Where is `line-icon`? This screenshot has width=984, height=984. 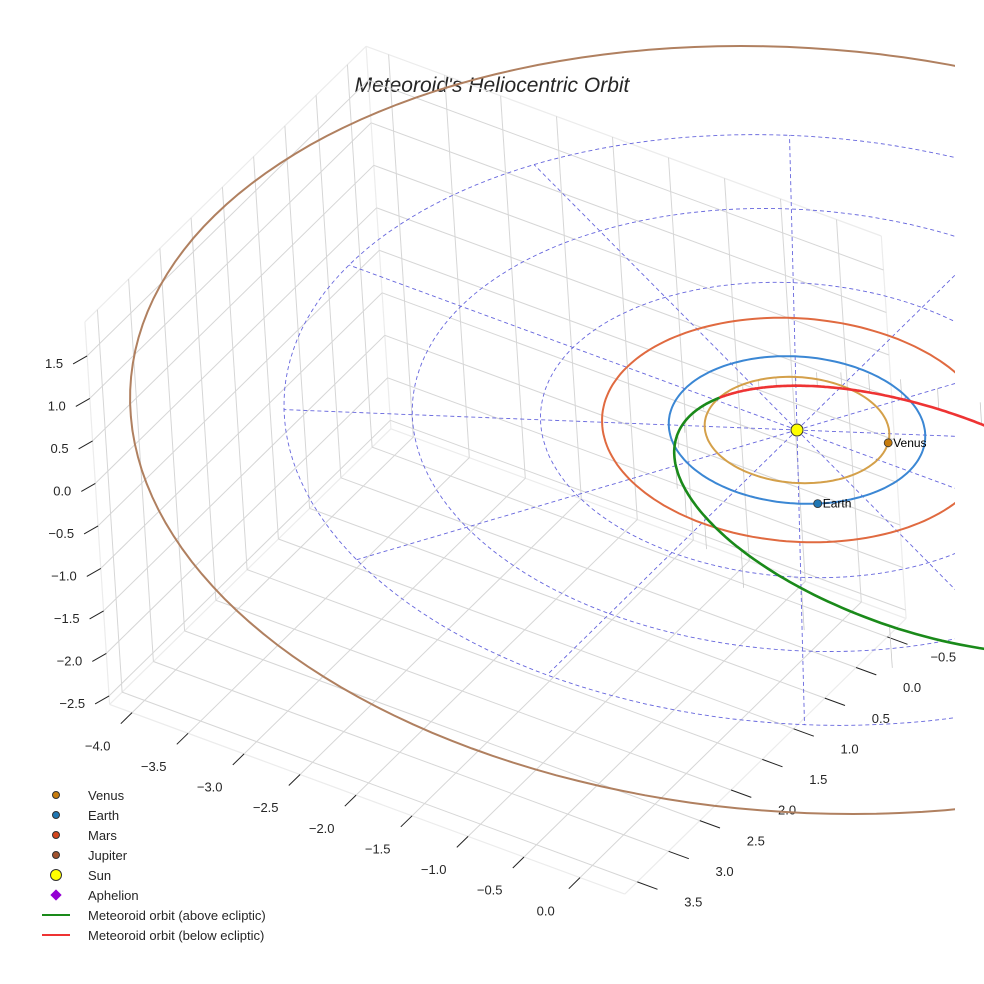
line-icon is located at coordinates (57, 915).